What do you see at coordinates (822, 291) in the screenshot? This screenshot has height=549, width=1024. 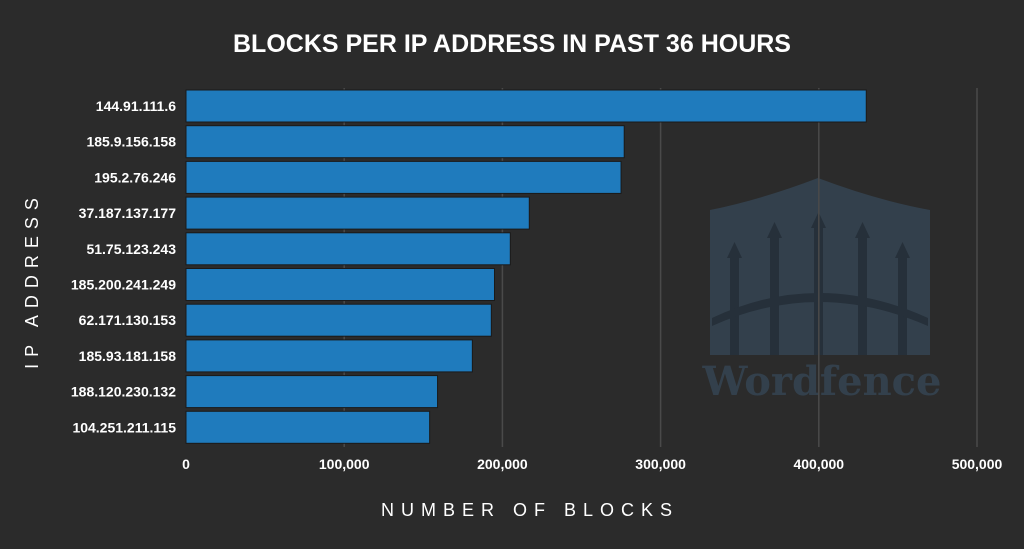 I see `wordfence-watermark-logo: Wordfence` at bounding box center [822, 291].